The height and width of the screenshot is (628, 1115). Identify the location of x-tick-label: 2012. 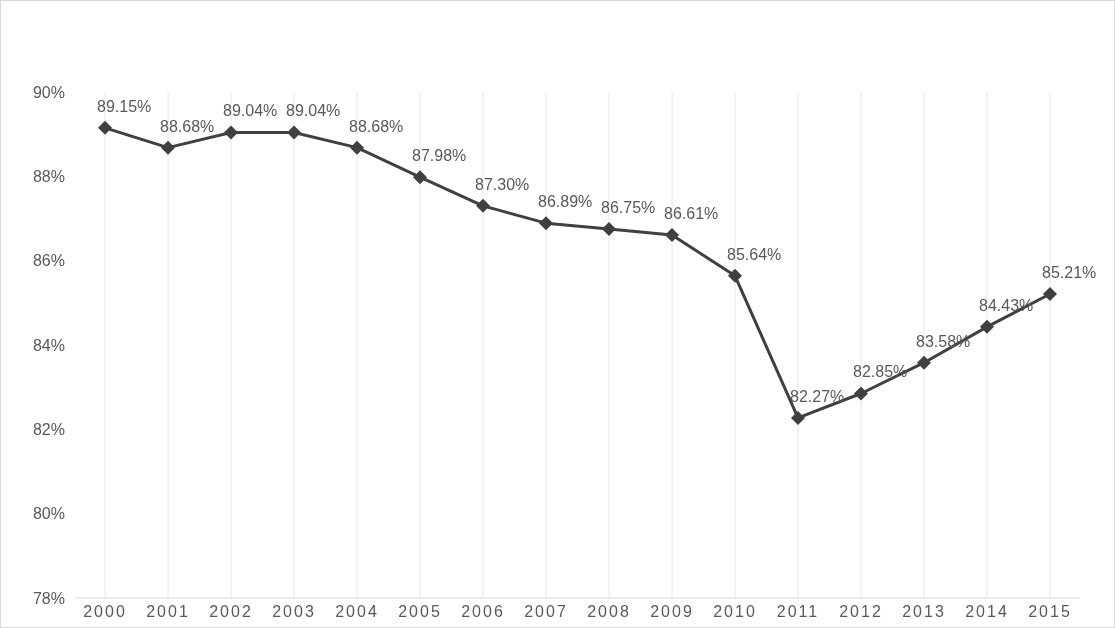
(861, 612).